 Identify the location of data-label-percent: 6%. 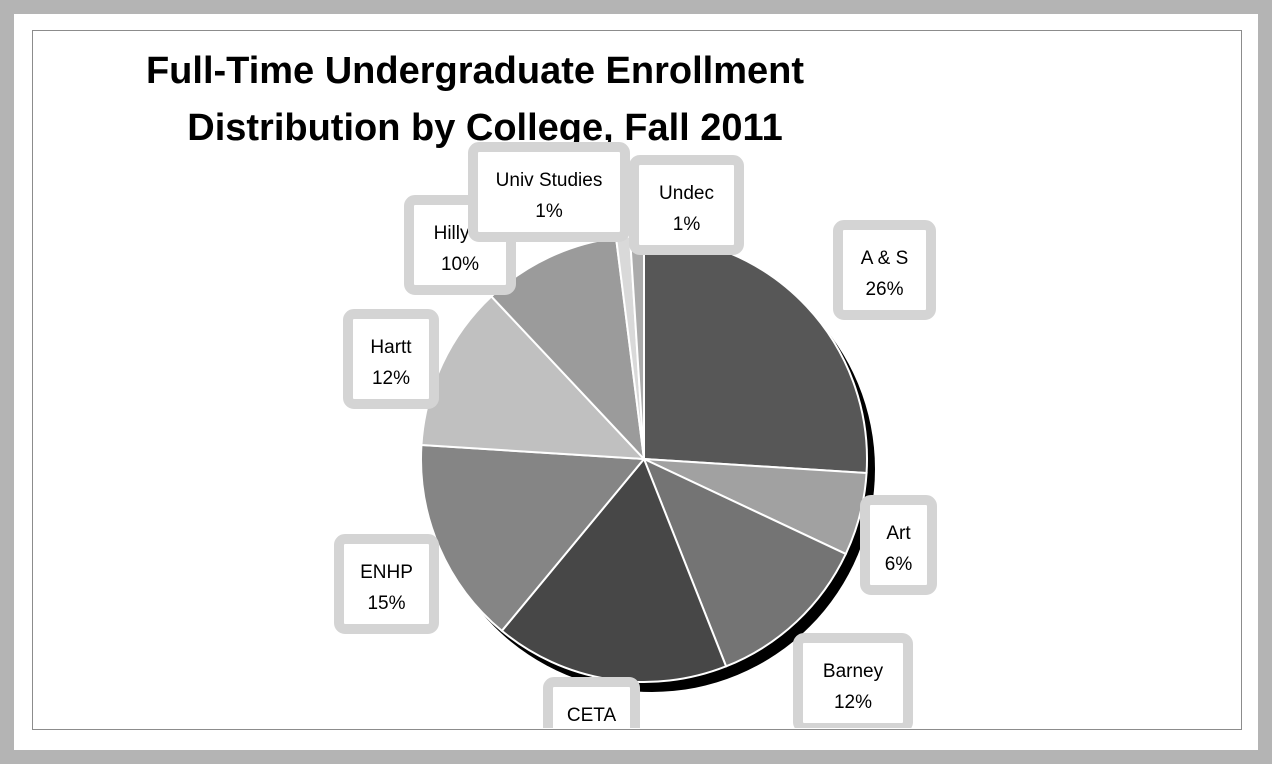
(899, 564).